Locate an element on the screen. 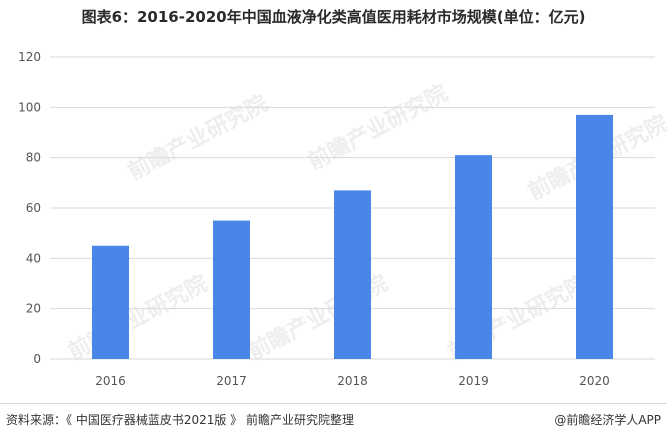 The height and width of the screenshot is (439, 667). y-tick-label: 0 is located at coordinates (37, 359).